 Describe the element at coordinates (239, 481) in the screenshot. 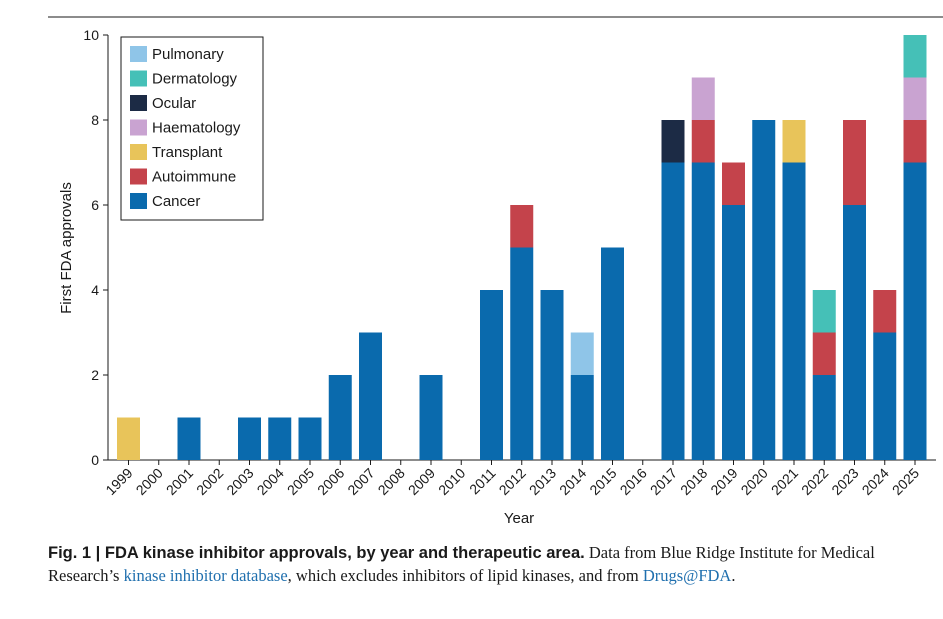

I see `x-tick-label: 2003` at that location.